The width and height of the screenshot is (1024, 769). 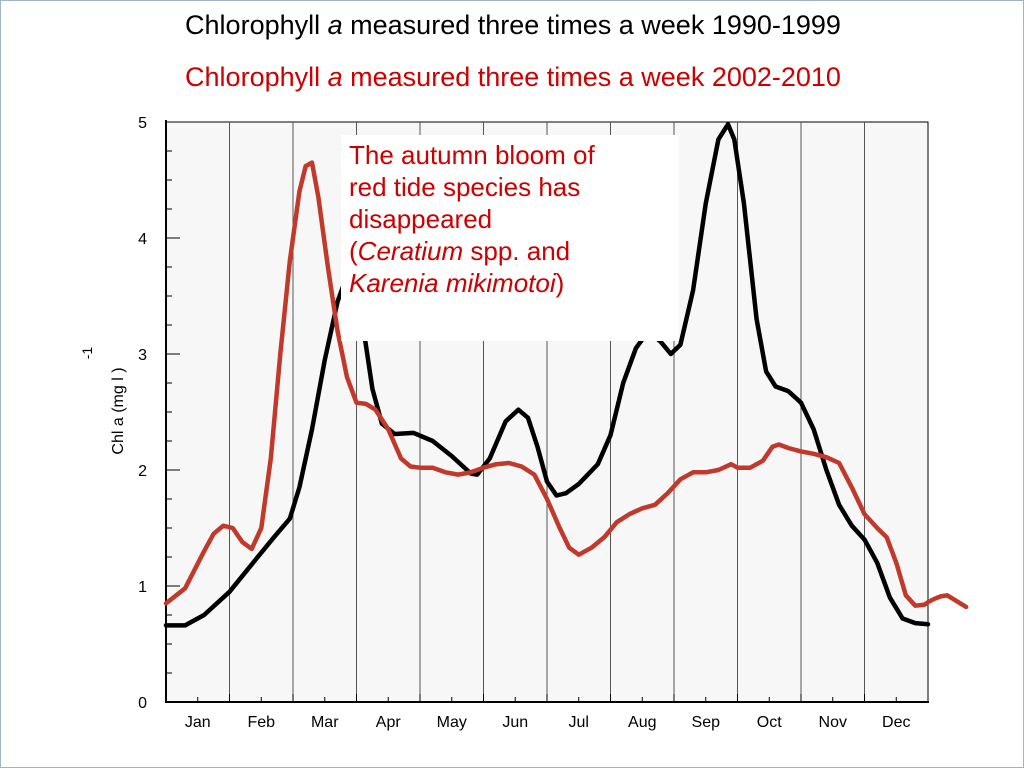 I want to click on x-tick-label-aug: Aug, so click(x=642, y=722).